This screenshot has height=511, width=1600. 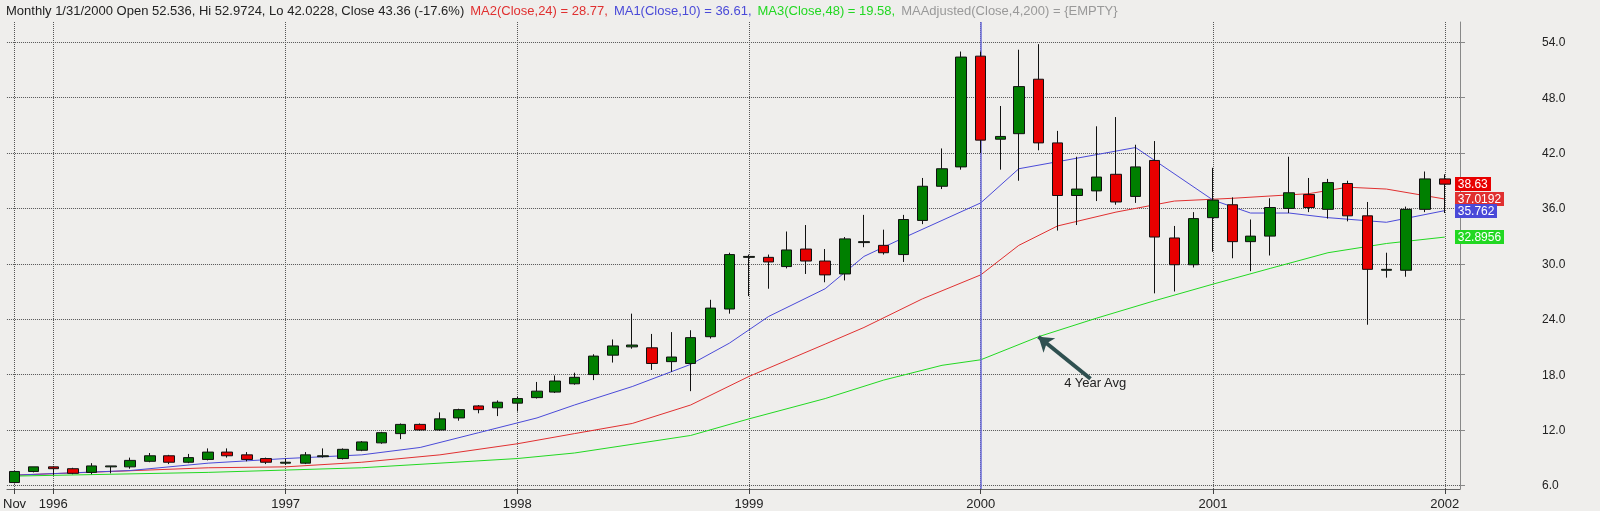 I want to click on x-tick-label: Nov, so click(x=15, y=503).